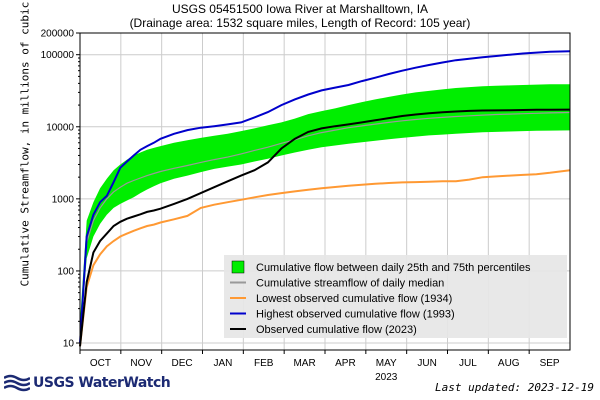  Describe the element at coordinates (238, 267) in the screenshot. I see `legend-swatch-band` at that location.